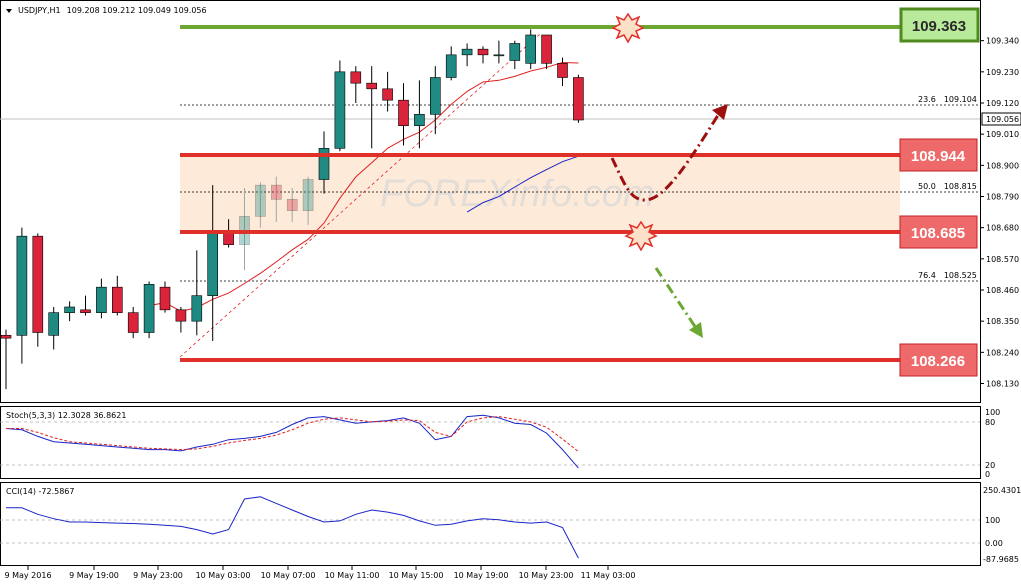 This screenshot has width=1021, height=587. What do you see at coordinates (990, 465) in the screenshot?
I see `stoch-tick-20: 20` at bounding box center [990, 465].